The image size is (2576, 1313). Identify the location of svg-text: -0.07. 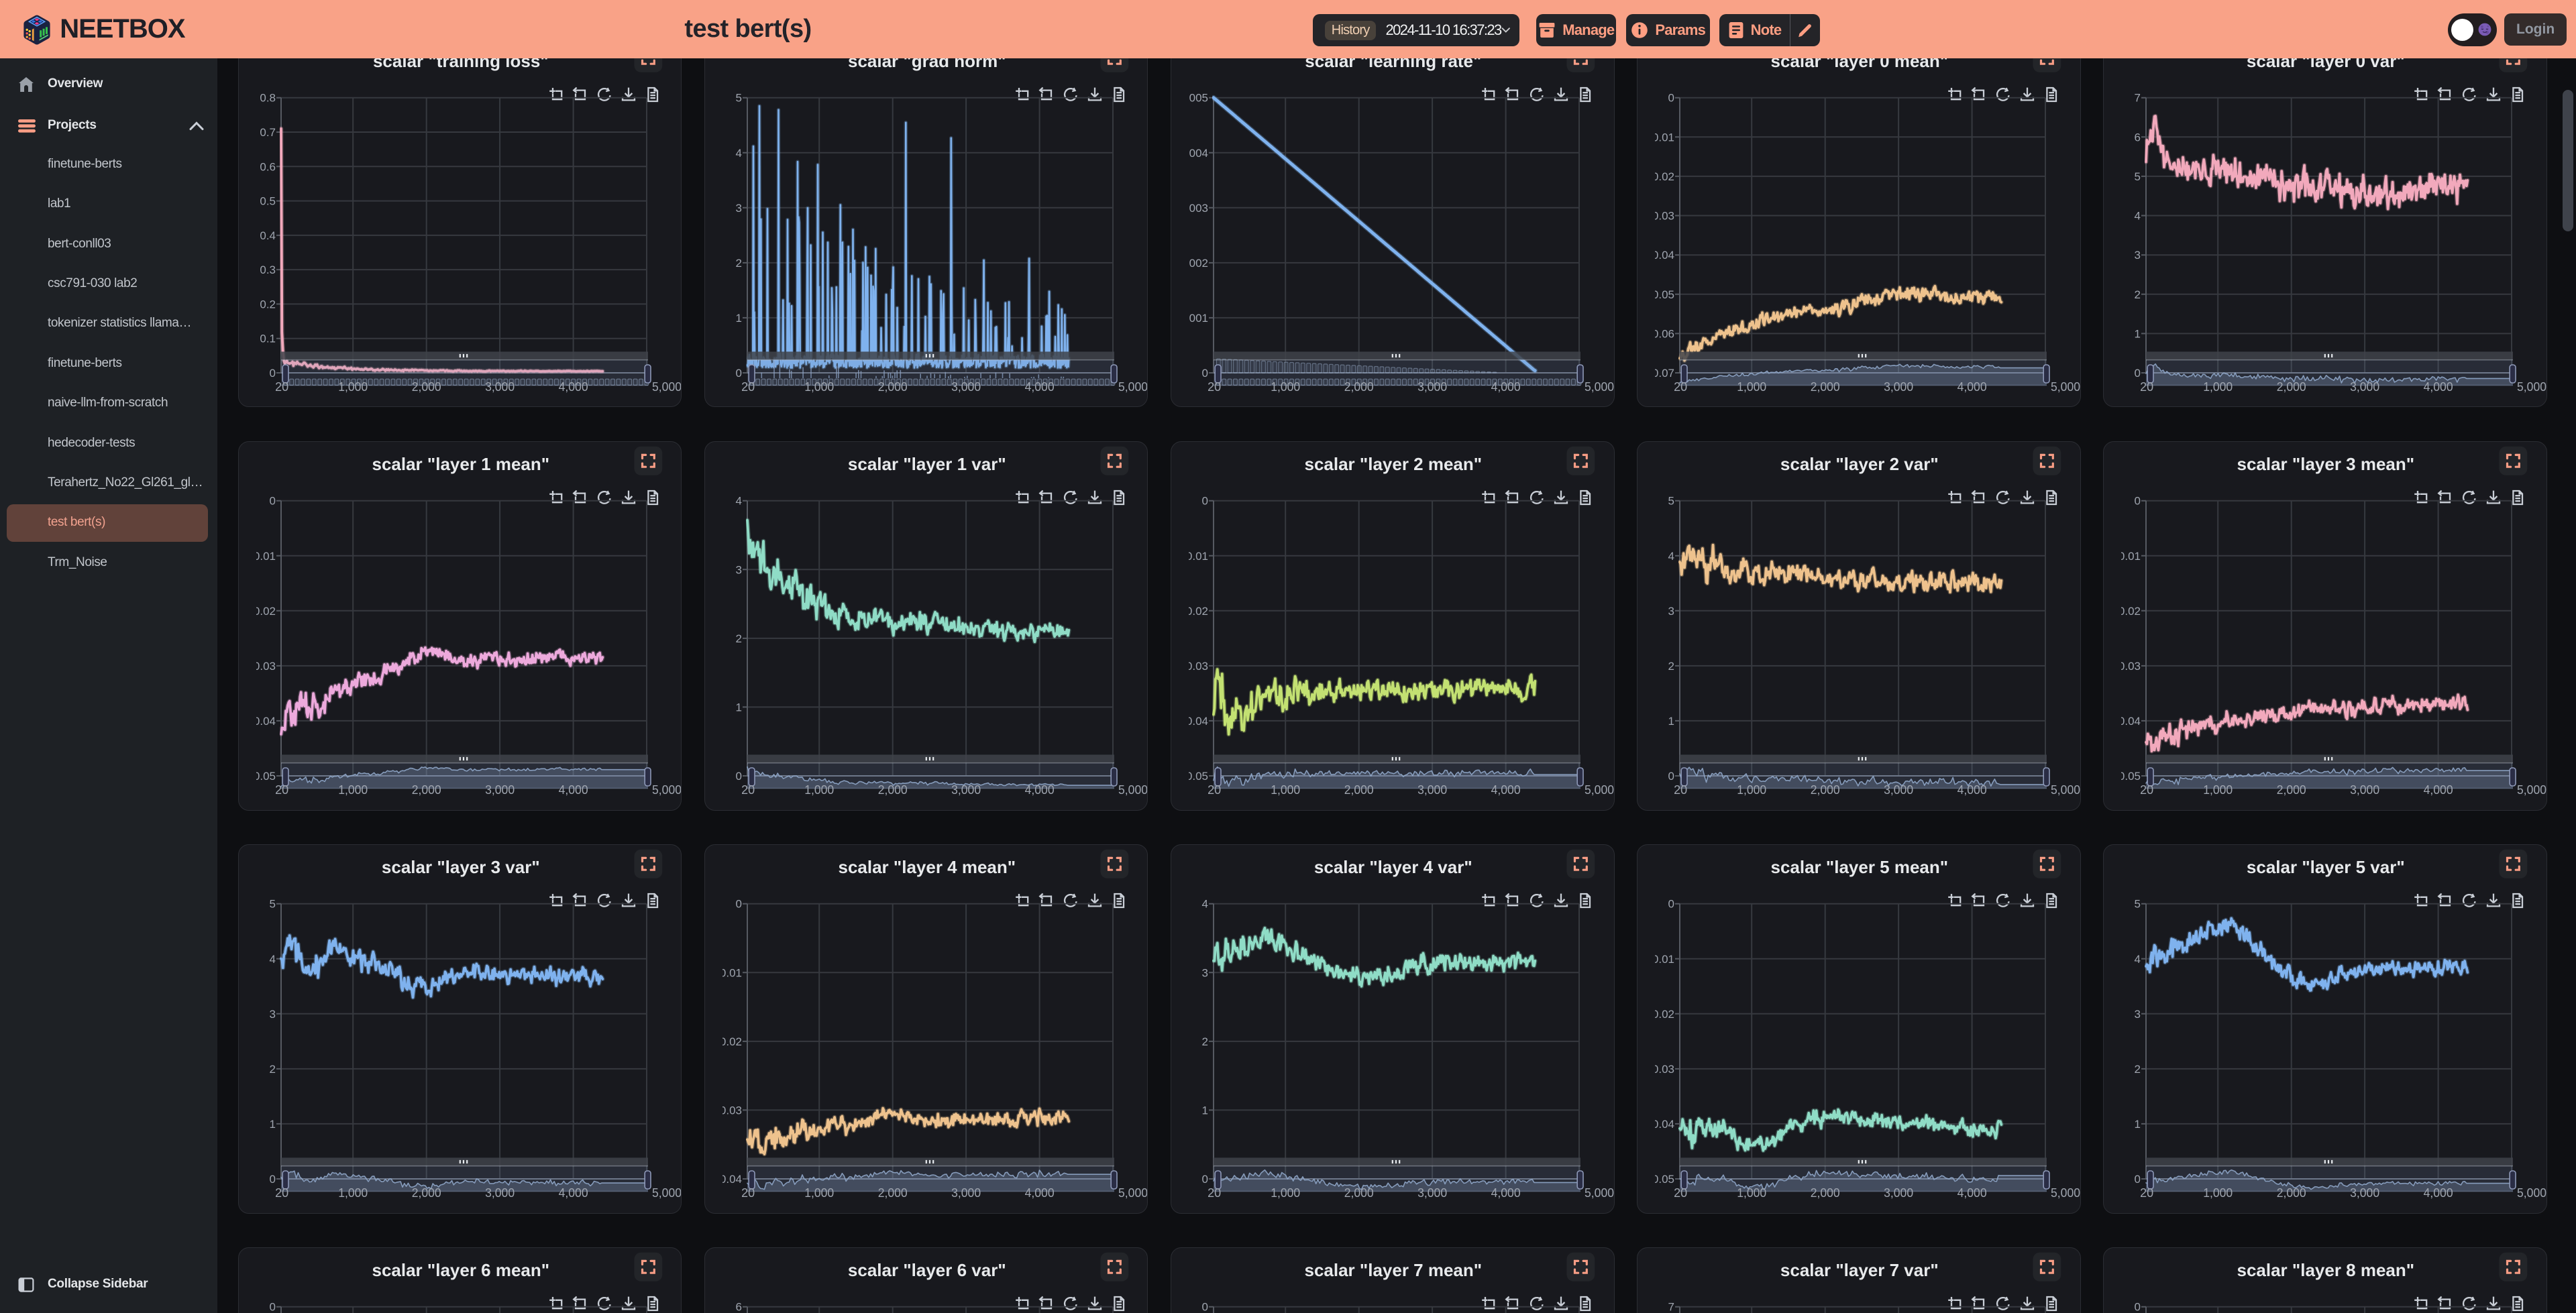
(1661, 373).